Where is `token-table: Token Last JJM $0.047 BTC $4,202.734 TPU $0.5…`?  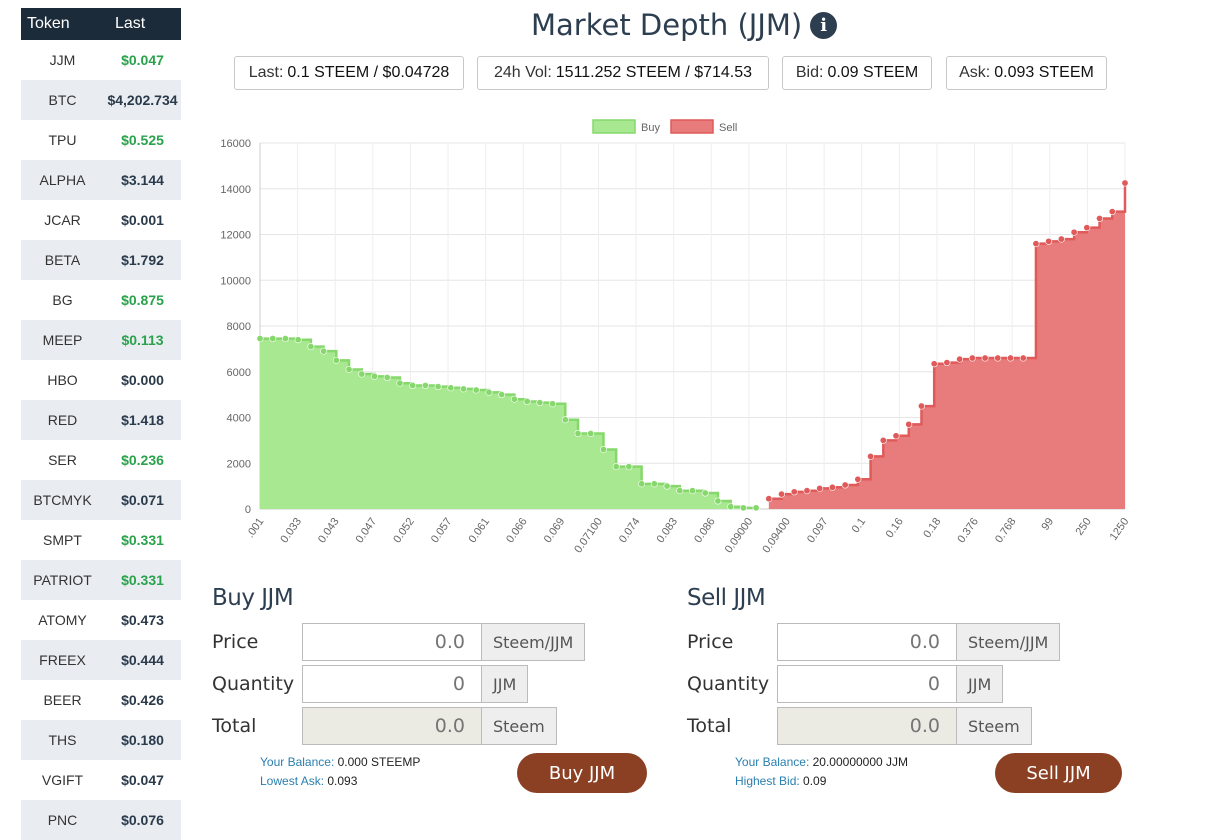 token-table: Token Last JJM $0.047 BTC $4,202.734 TPU $0.5… is located at coordinates (101, 424).